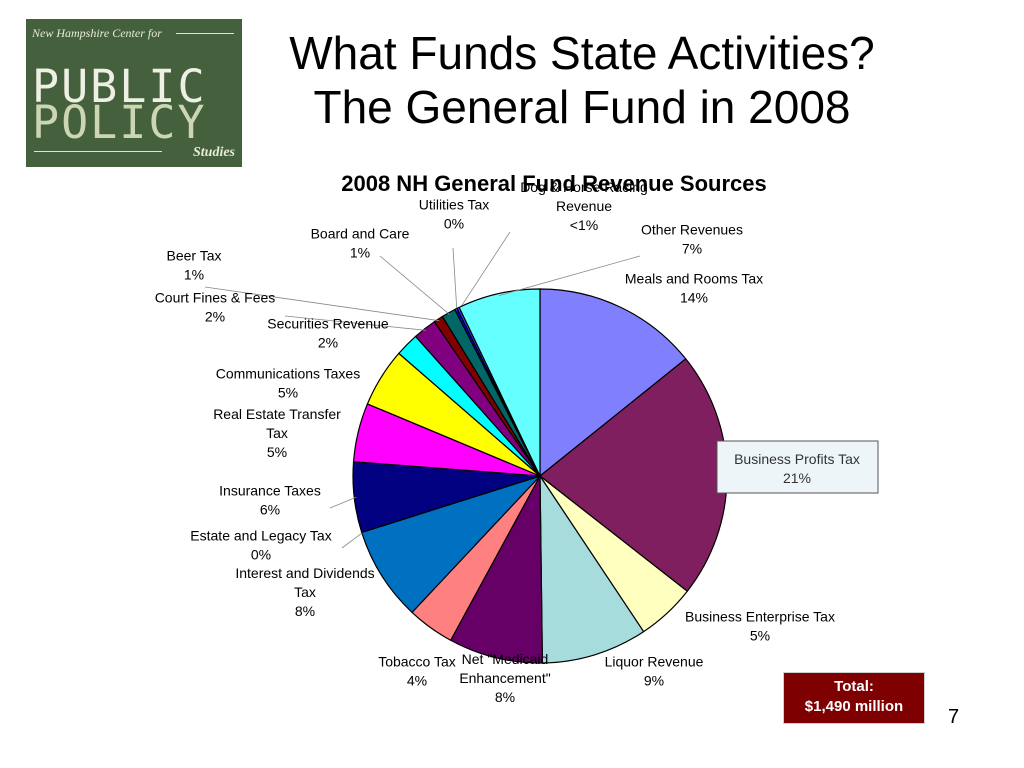  I want to click on slide-title-line-1: What Funds State Activities?, so click(582, 53).